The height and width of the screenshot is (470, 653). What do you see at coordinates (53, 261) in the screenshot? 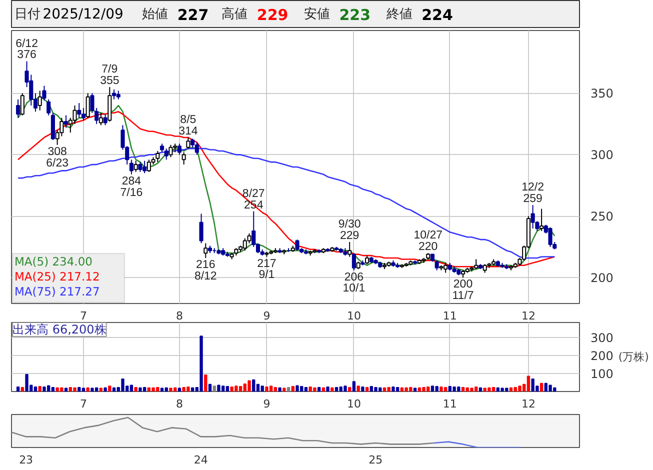
I see `text: MA(5) 234.00` at bounding box center [53, 261].